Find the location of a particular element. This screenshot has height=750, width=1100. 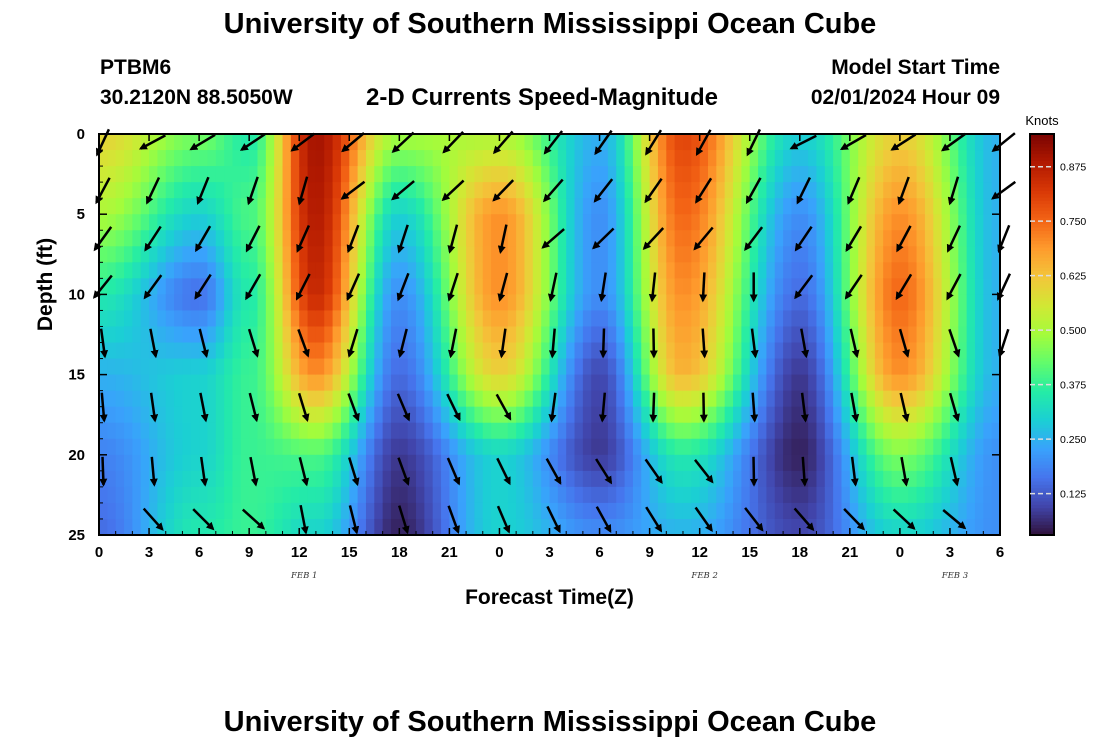

colorbar-tick-label: 0.500 is located at coordinates (1073, 331).